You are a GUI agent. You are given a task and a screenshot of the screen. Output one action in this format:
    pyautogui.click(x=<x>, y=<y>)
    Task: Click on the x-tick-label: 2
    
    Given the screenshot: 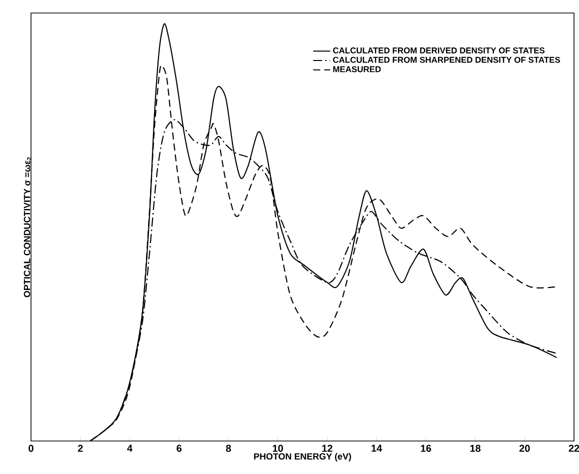 What is the action you would take?
    pyautogui.click(x=80, y=448)
    